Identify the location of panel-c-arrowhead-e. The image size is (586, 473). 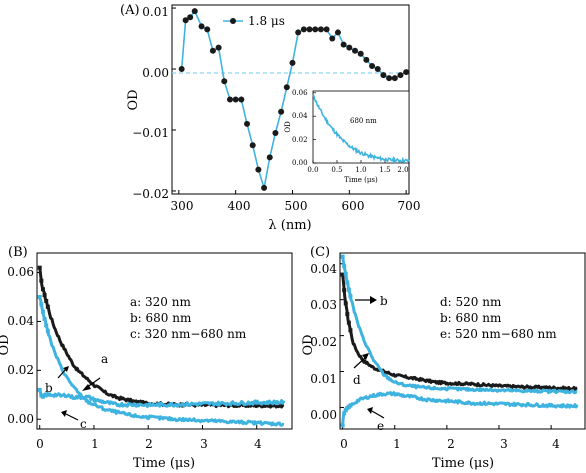
(370, 410).